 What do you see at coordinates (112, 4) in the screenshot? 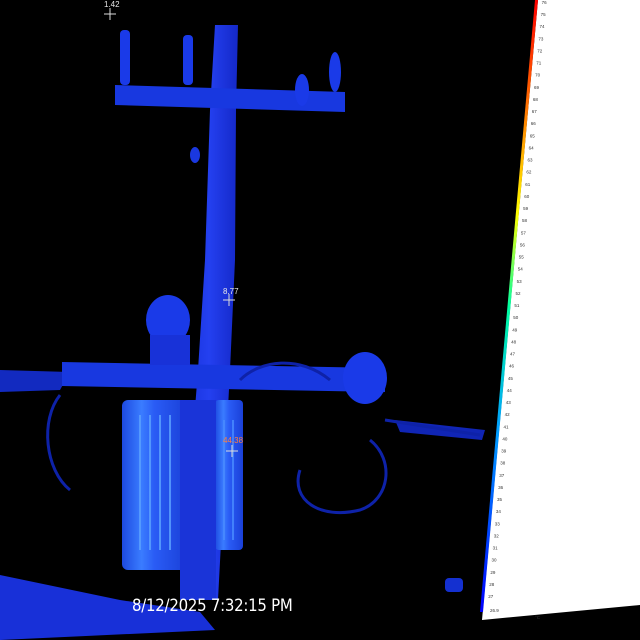
I see `spot-temp-label: 1.42` at bounding box center [112, 4].